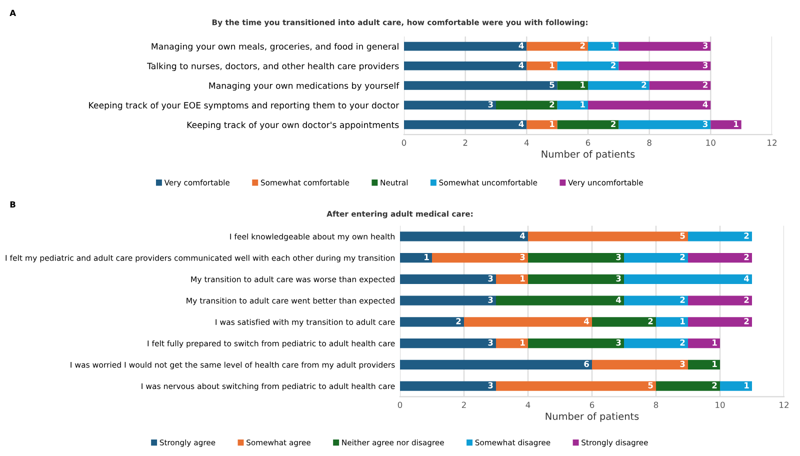 The image size is (800, 456). I want to click on x-axis-title: Number of patients, so click(588, 155).